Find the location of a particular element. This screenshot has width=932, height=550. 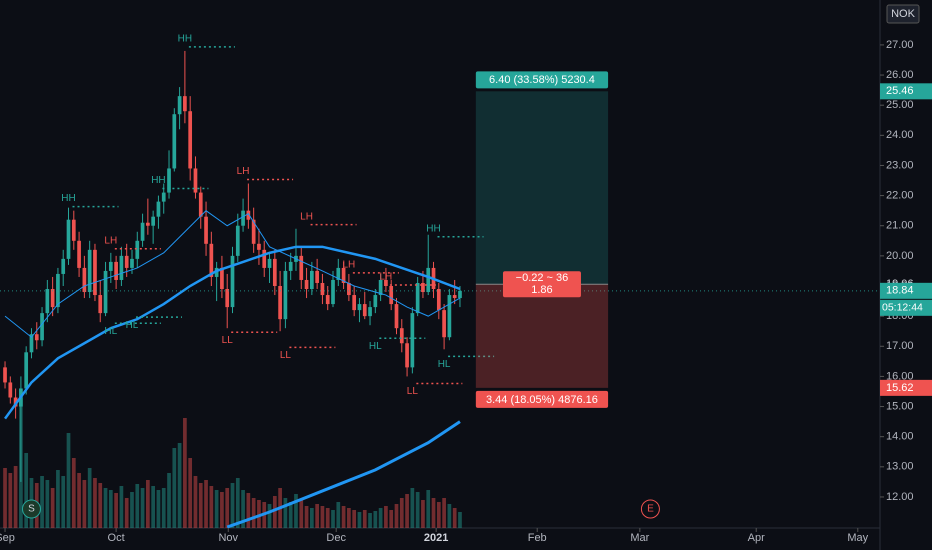

stop-price-bg is located at coordinates (906, 387).